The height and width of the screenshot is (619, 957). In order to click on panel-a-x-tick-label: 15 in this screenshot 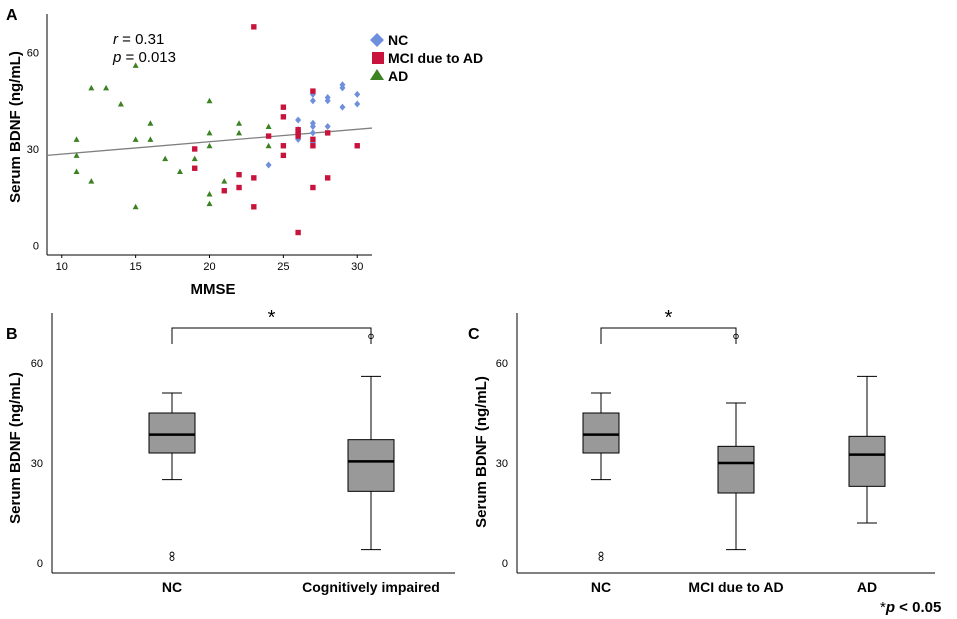, I will do `click(136, 267)`.